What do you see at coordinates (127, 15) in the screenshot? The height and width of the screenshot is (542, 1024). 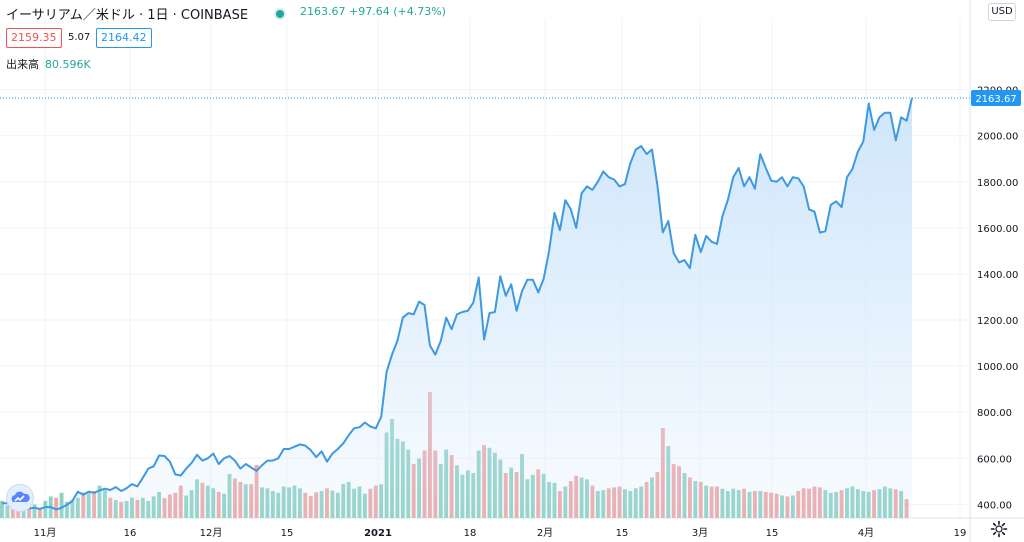 I see `symbol-title: イーサリアム／米ドル · 1日 · COINBASE` at bounding box center [127, 15].